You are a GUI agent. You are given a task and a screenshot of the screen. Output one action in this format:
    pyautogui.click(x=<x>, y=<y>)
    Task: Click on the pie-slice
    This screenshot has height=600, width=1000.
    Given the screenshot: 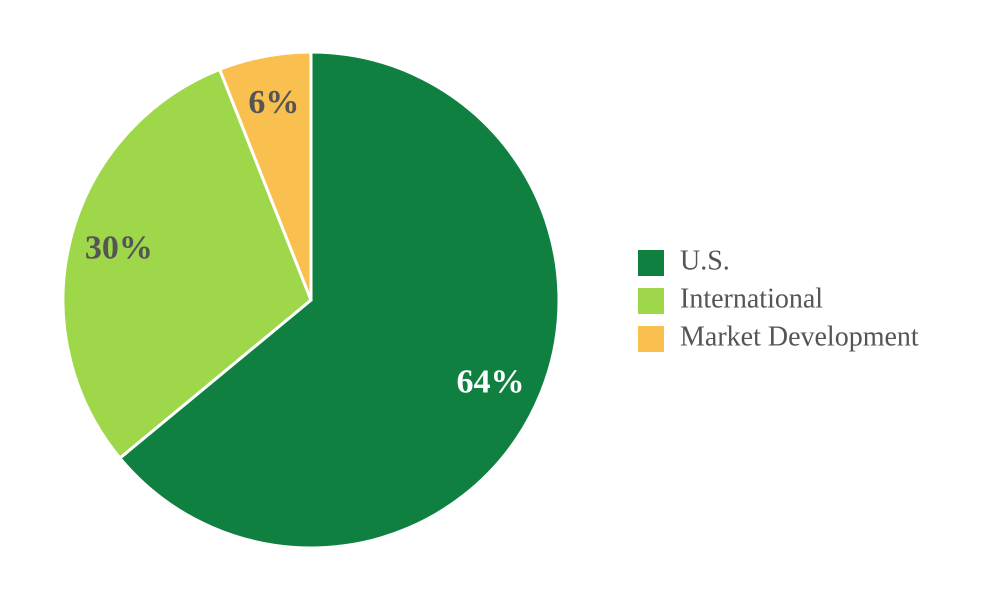 What is the action you would take?
    pyautogui.click(x=265, y=175)
    